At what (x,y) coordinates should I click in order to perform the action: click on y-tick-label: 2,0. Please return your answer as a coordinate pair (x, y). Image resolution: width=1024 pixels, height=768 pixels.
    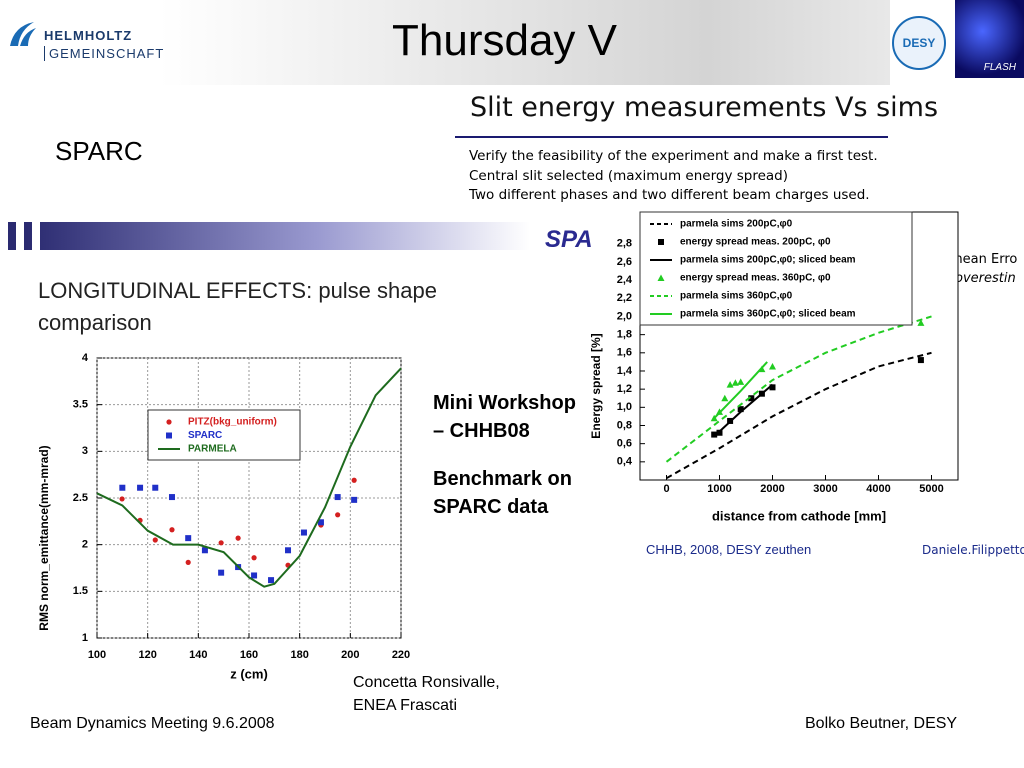
    Looking at the image, I should click on (624, 316).